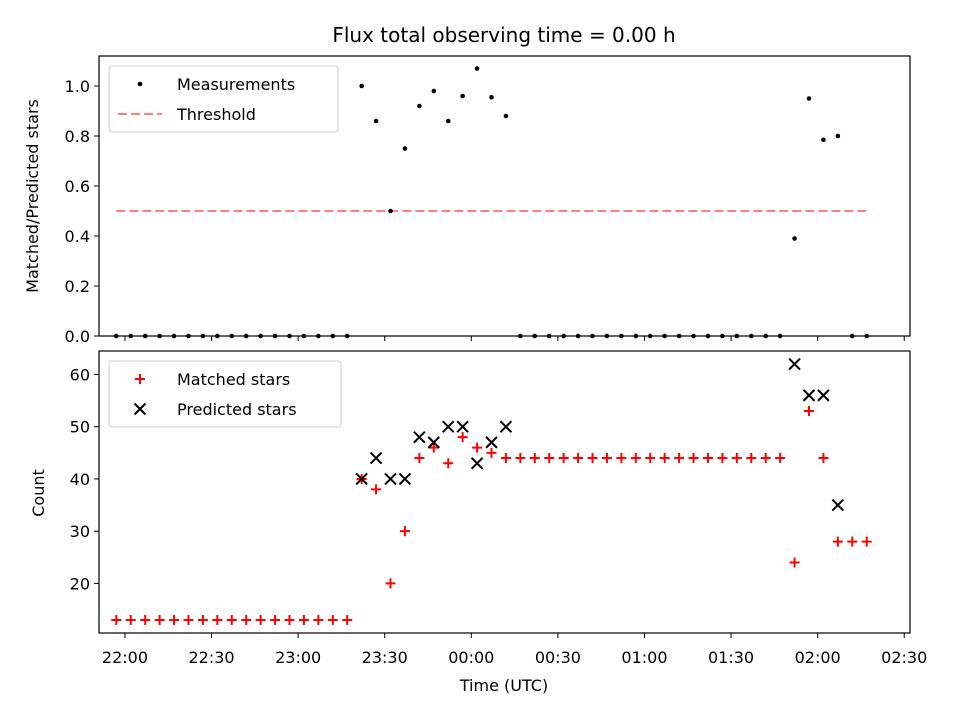 The height and width of the screenshot is (720, 960). I want to click on chart-title: Flux total observing time = 0.00 h, so click(503, 35).